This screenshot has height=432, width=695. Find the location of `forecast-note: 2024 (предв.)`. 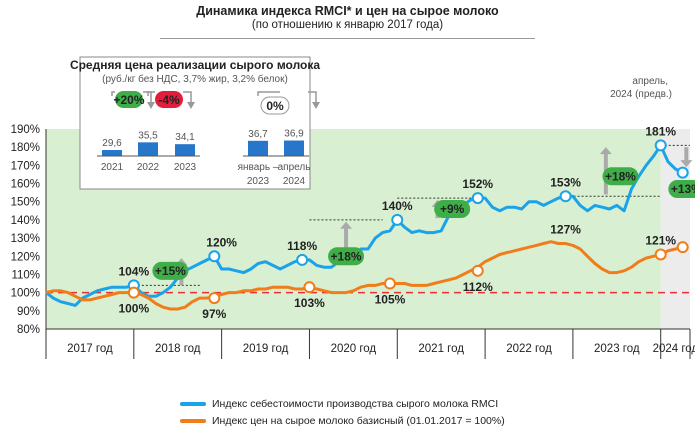

forecast-note: 2024 (предв.) is located at coordinates (641, 94).